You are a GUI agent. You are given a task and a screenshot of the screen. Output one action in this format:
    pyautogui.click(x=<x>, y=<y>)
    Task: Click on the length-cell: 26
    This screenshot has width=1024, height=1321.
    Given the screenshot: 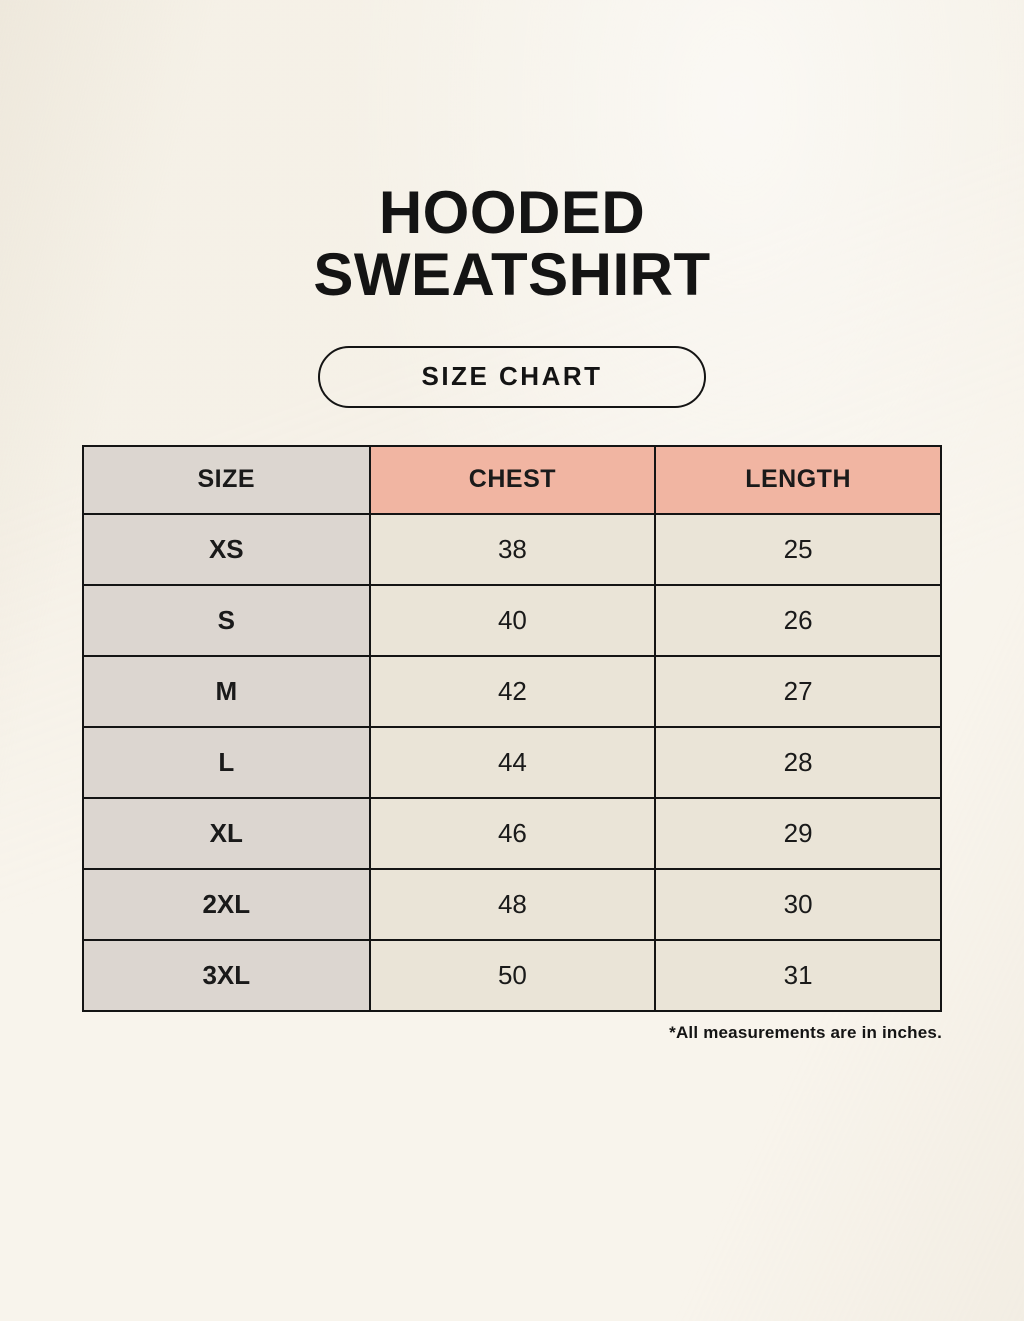 What is the action you would take?
    pyautogui.click(x=798, y=620)
    